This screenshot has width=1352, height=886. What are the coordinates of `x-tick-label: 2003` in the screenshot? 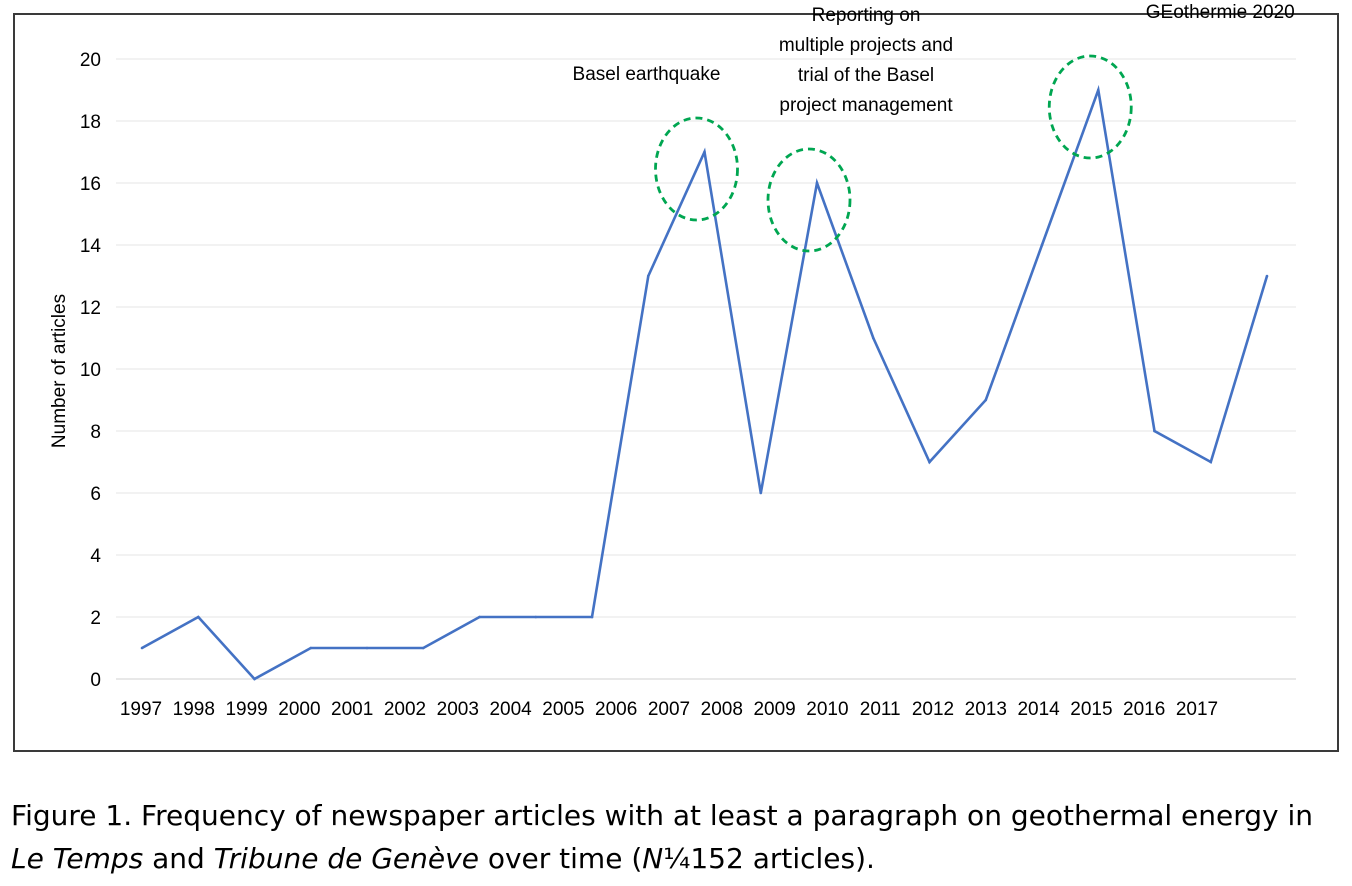 It's located at (458, 709).